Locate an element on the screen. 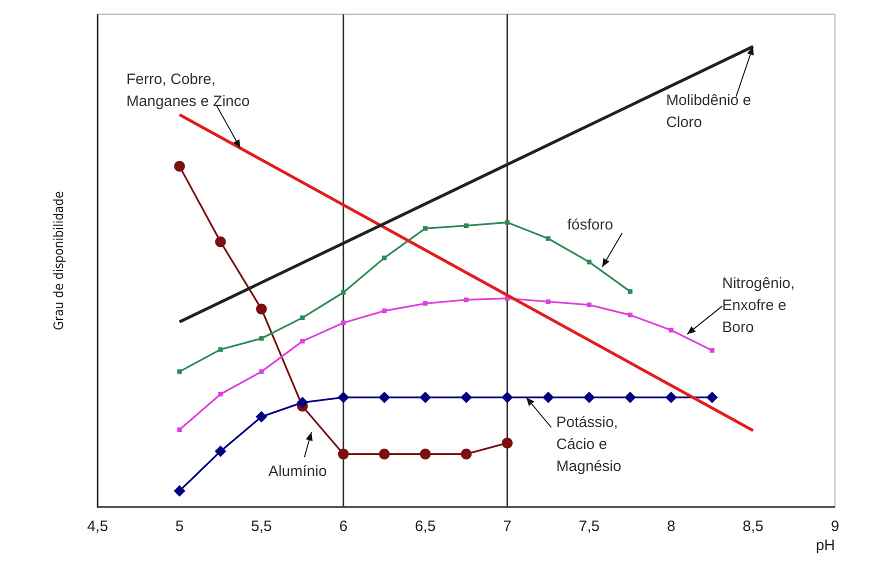 The width and height of the screenshot is (873, 567). x-tick-label: 8,5 is located at coordinates (753, 527).